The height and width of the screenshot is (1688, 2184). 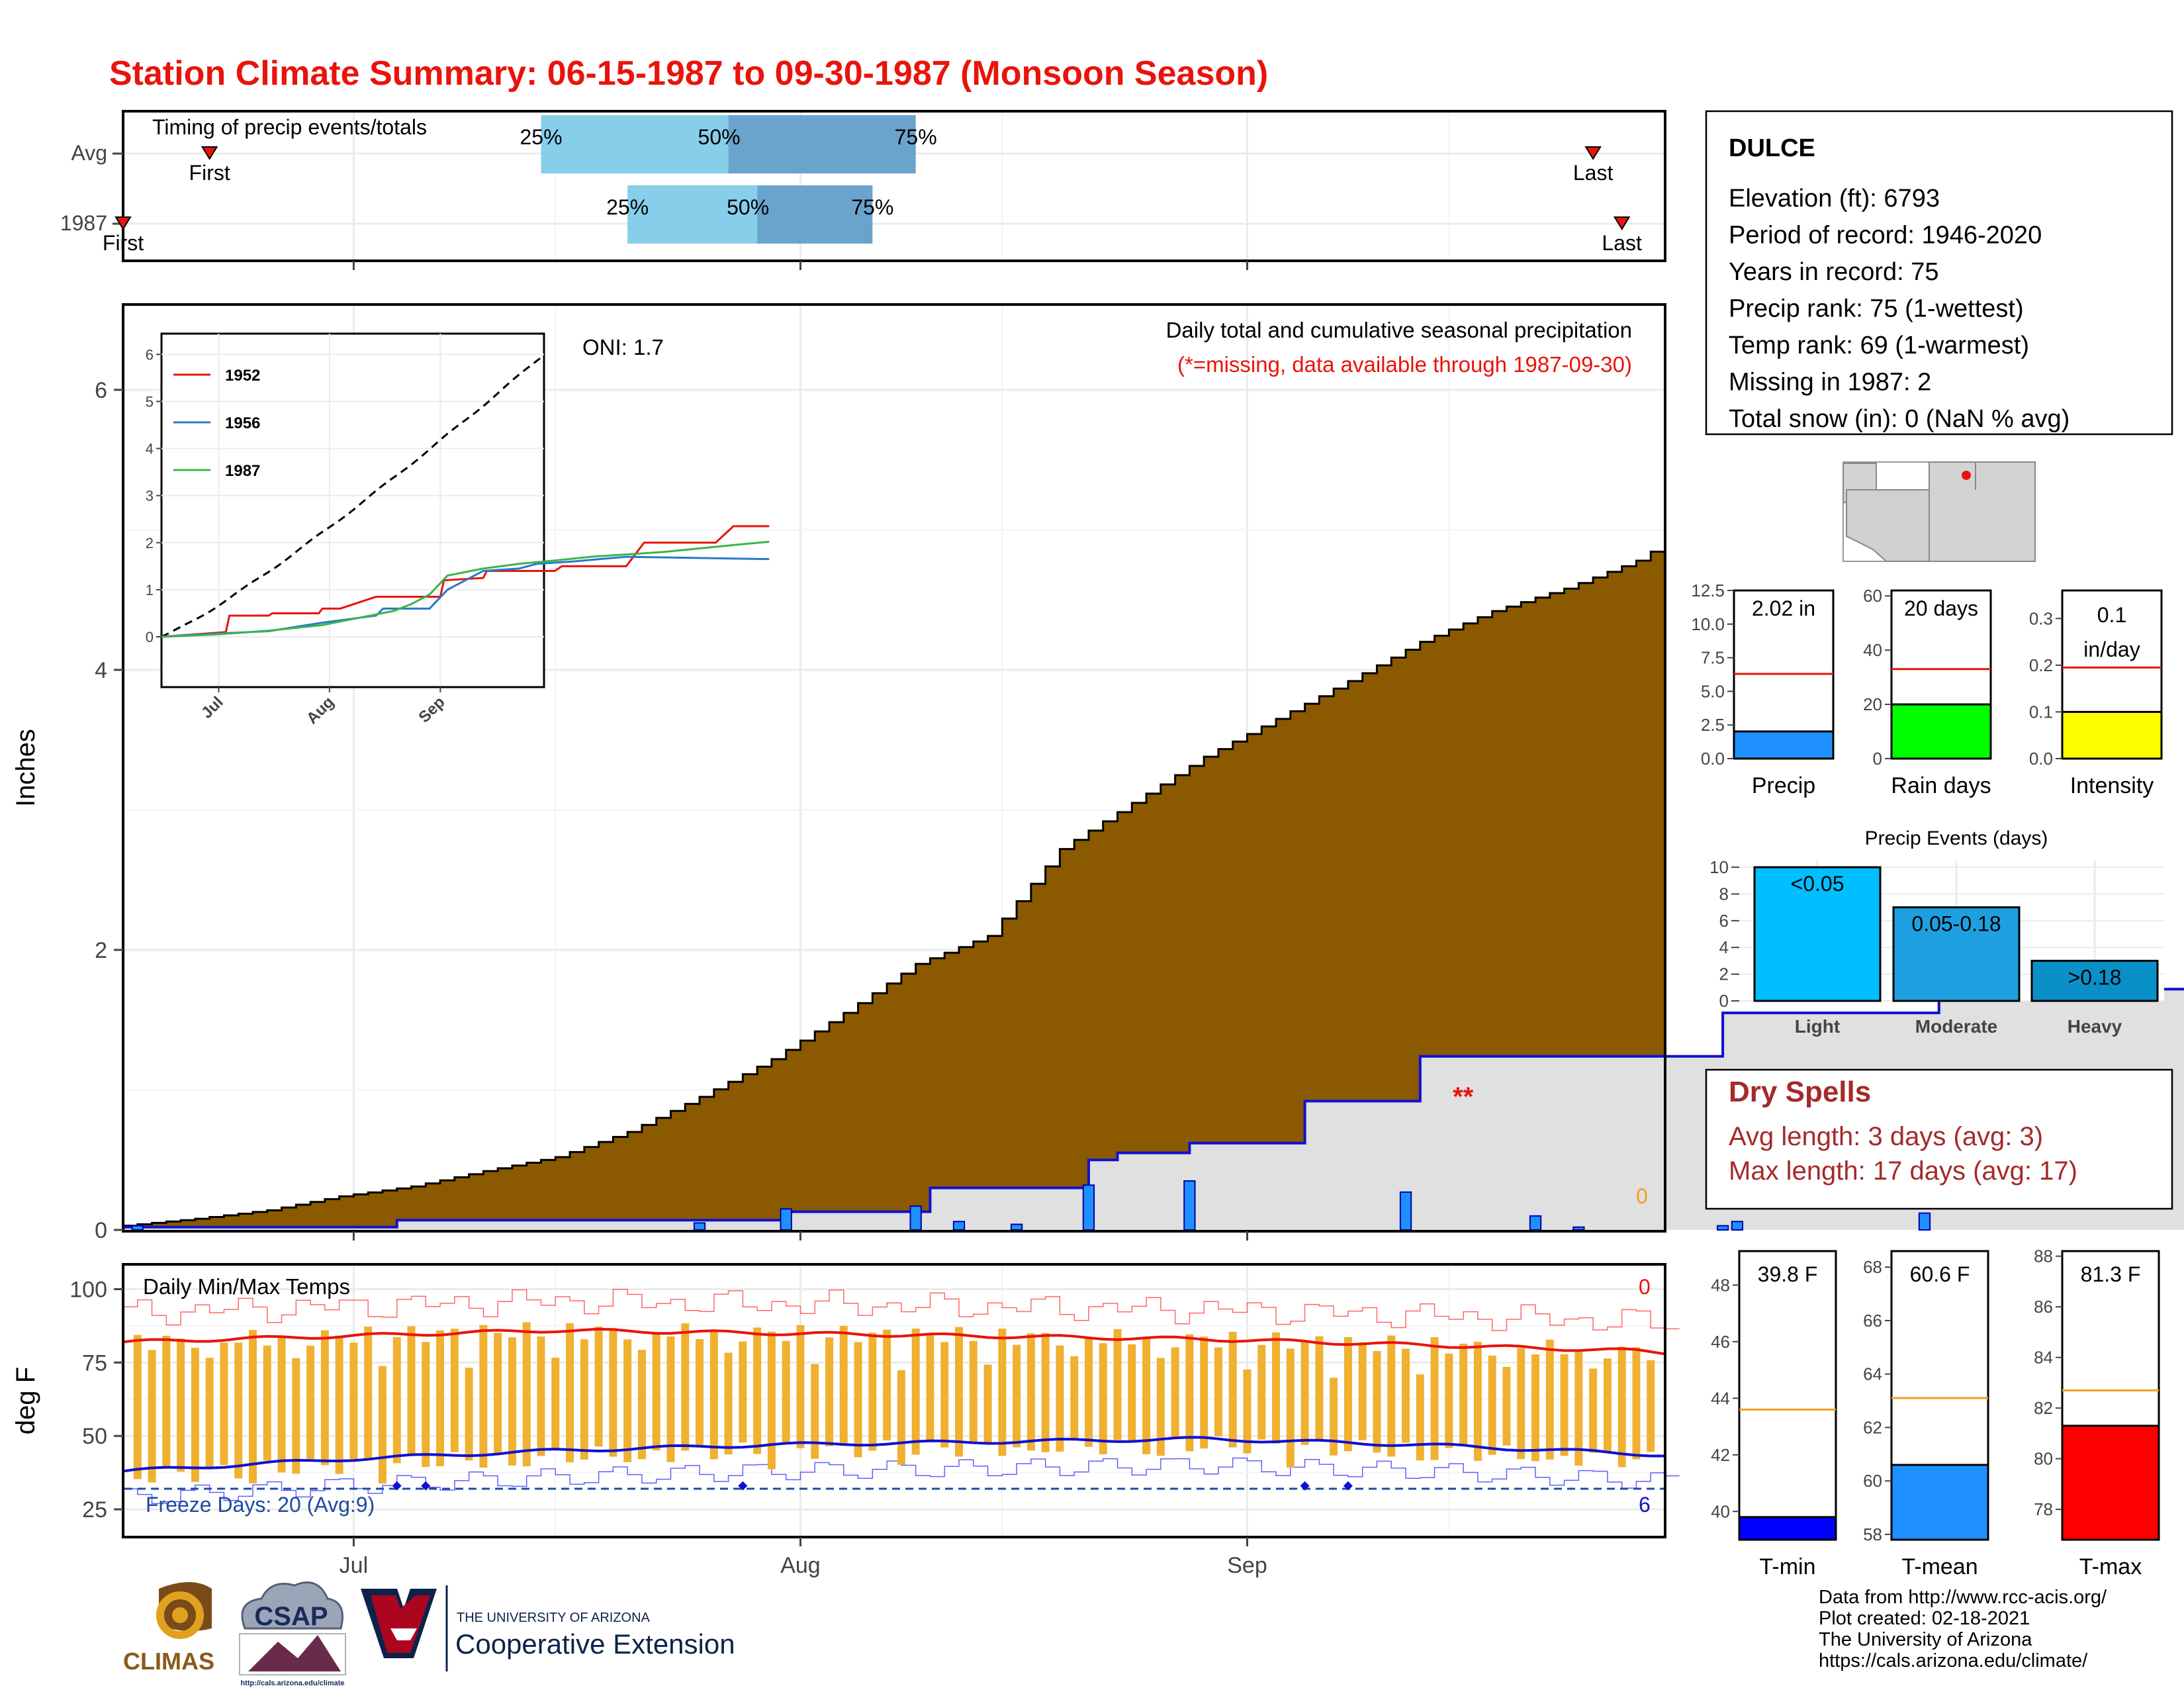 What do you see at coordinates (1720, 1511) in the screenshot?
I see `tmin-tick-label-0: 40` at bounding box center [1720, 1511].